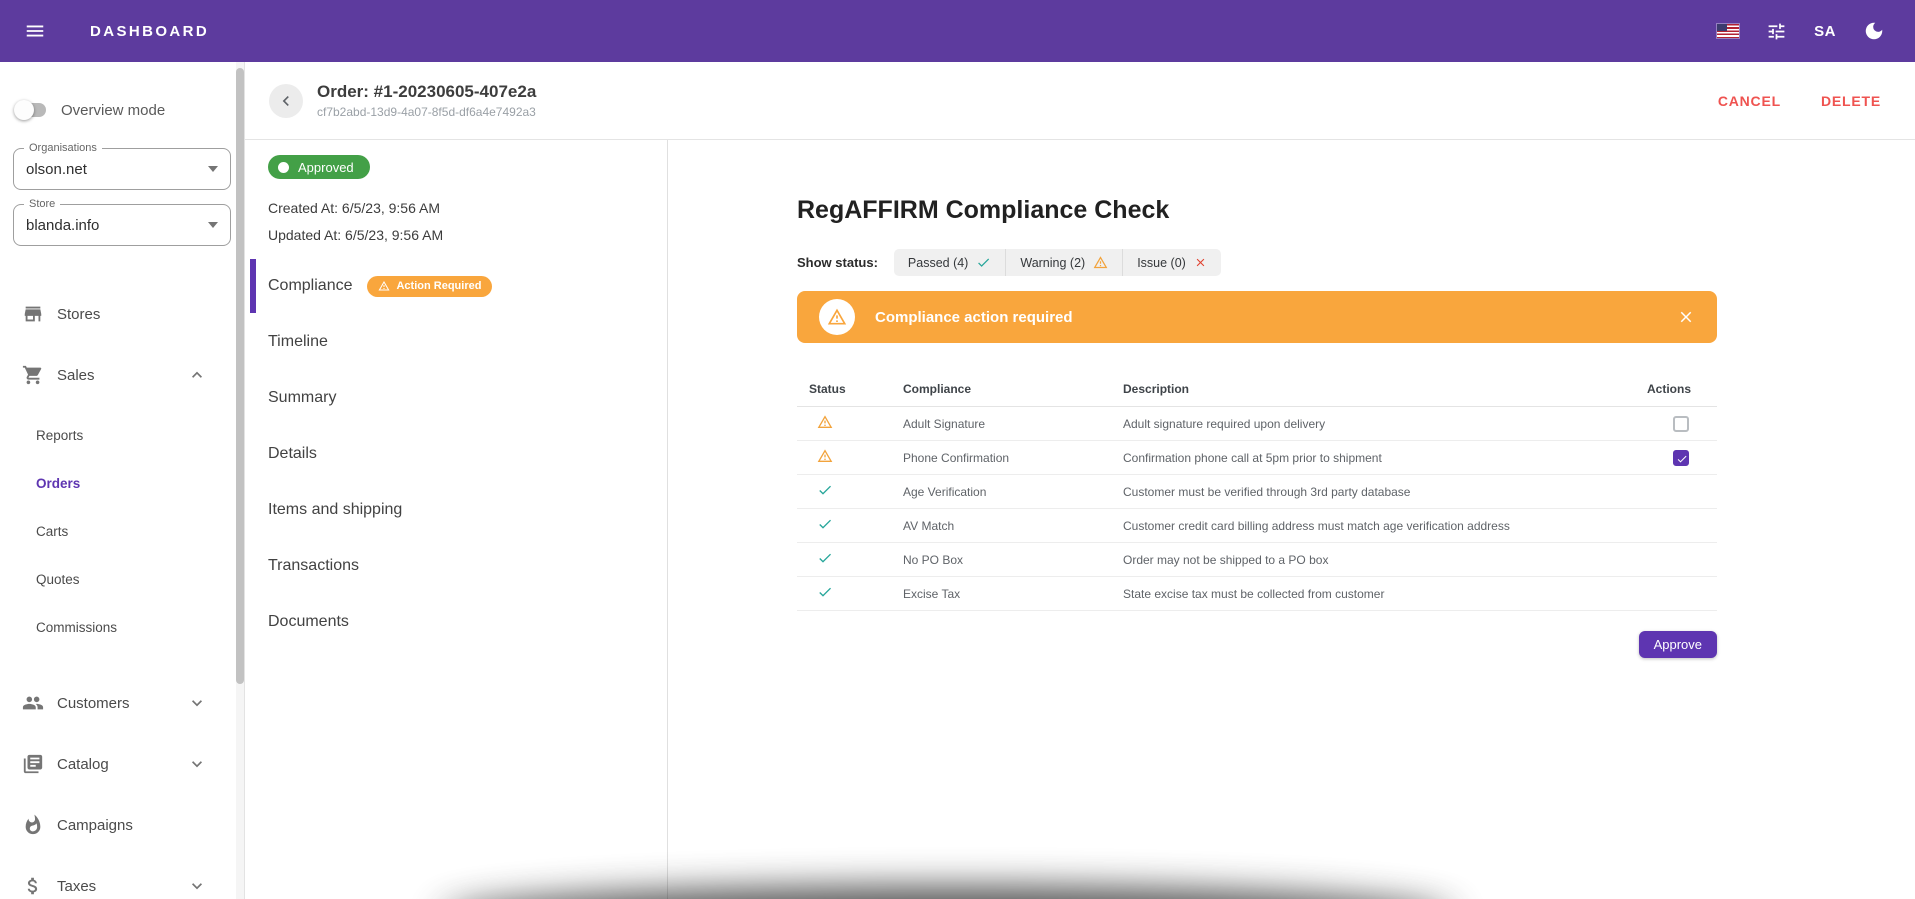  I want to click on filter-issue: Issue (0), so click(1171, 262).